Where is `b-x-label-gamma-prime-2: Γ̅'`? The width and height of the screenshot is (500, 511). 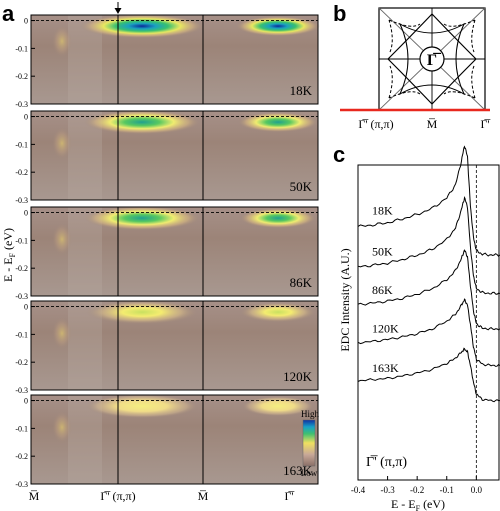 b-x-label-gamma-prime-2: Γ̅' is located at coordinates (485, 124).